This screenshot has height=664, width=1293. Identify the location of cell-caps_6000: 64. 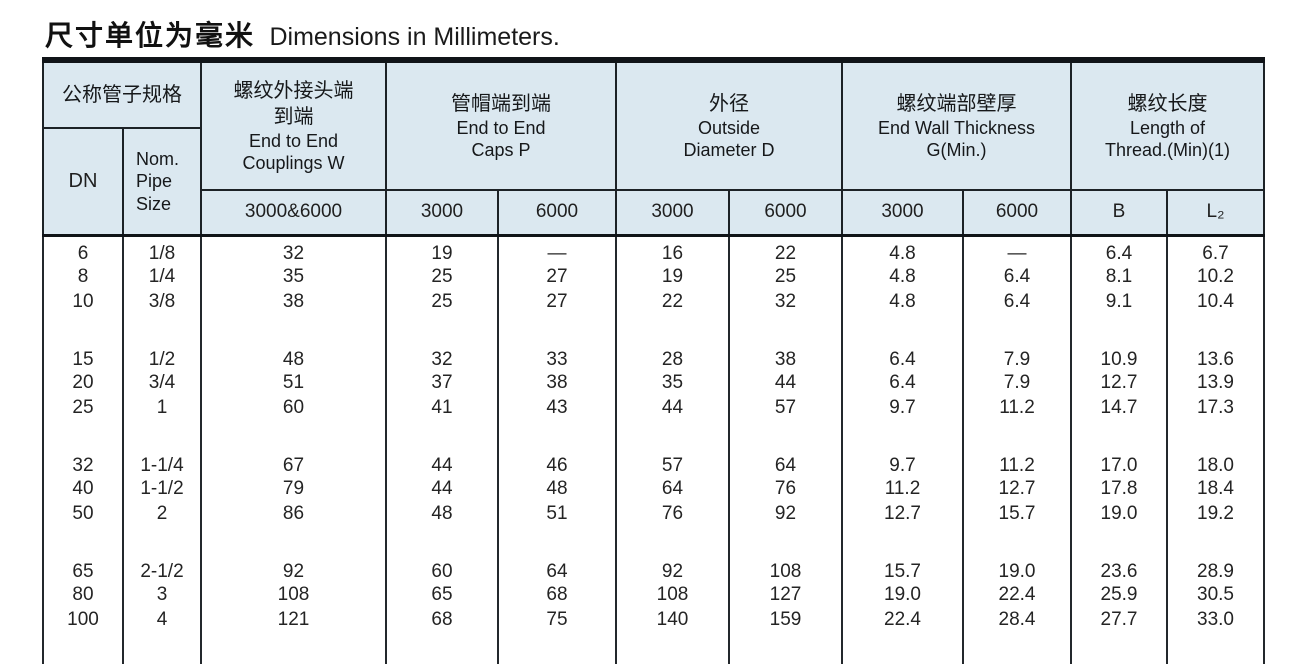
(557, 568).